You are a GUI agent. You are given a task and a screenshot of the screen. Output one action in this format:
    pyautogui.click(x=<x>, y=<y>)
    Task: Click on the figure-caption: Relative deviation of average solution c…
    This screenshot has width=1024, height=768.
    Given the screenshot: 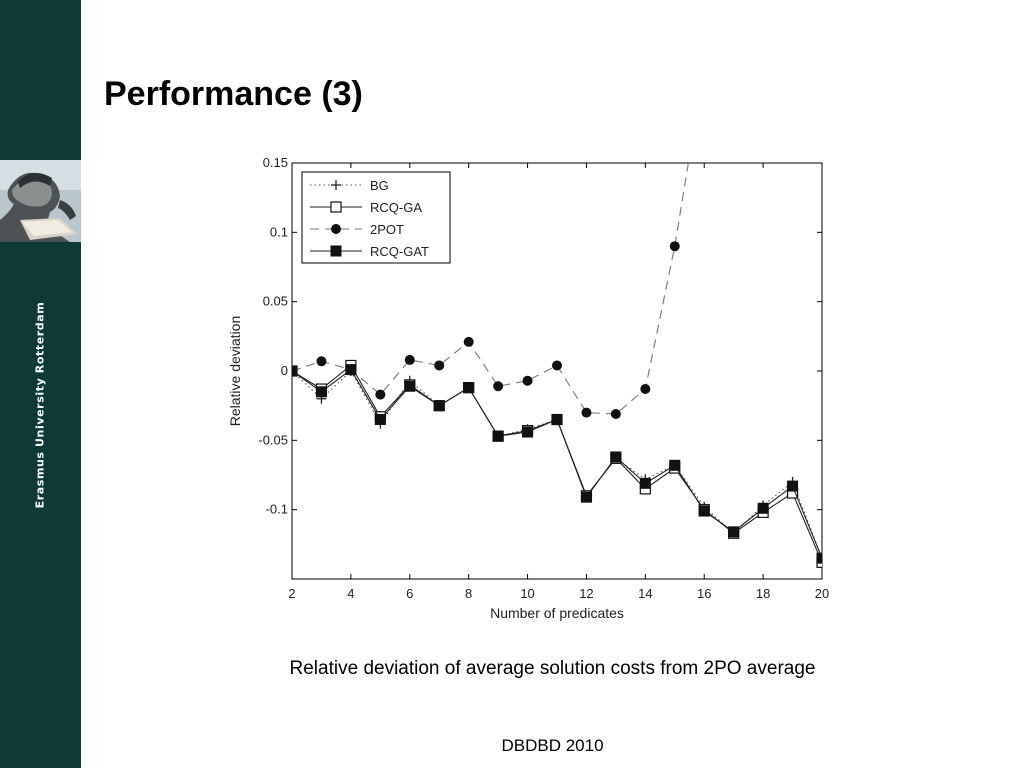 What is the action you would take?
    pyautogui.click(x=552, y=668)
    